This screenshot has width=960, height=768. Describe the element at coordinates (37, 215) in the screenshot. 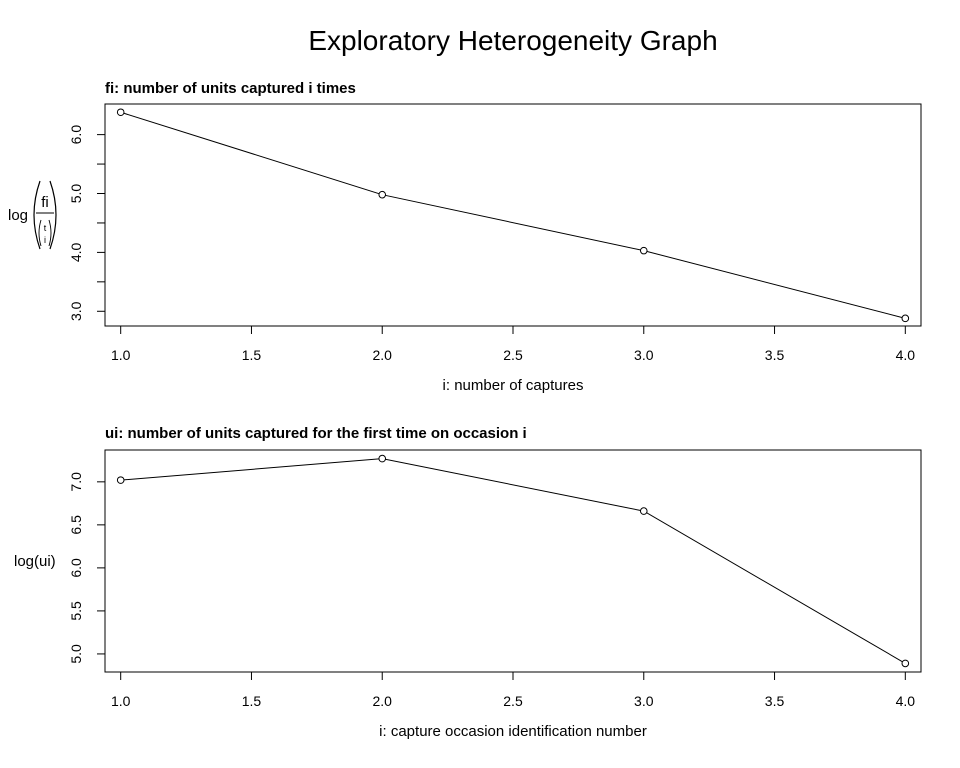

I see `left-paren` at that location.